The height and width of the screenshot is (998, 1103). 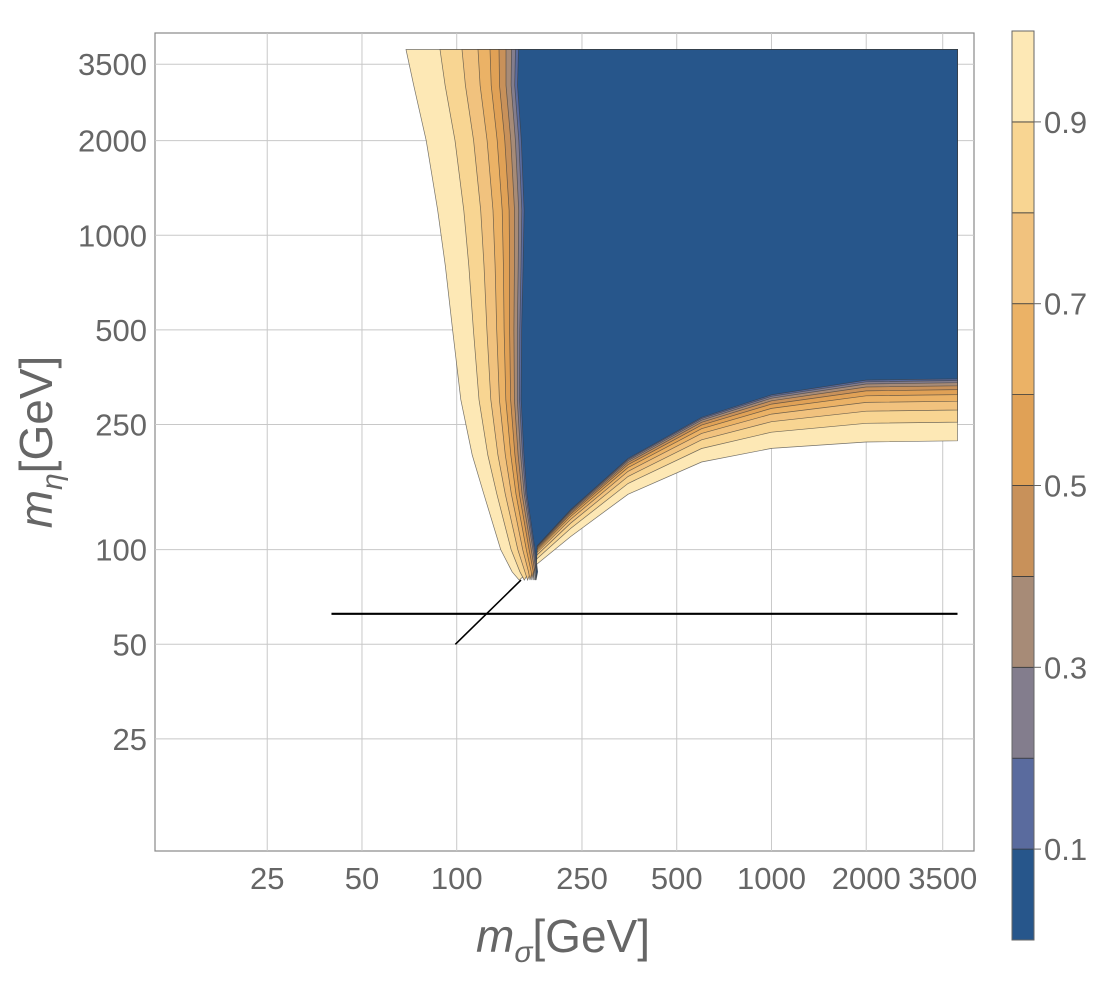 What do you see at coordinates (112, 141) in the screenshot?
I see `y-tick-label: 2000` at bounding box center [112, 141].